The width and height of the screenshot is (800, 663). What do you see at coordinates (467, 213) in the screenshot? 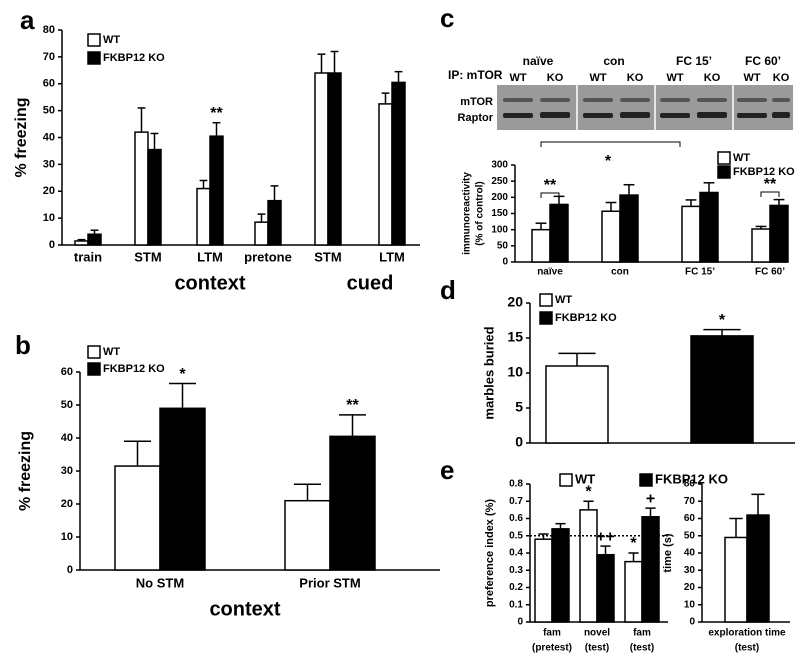
I see `y-axis-label: immunoreactivity` at bounding box center [467, 213].